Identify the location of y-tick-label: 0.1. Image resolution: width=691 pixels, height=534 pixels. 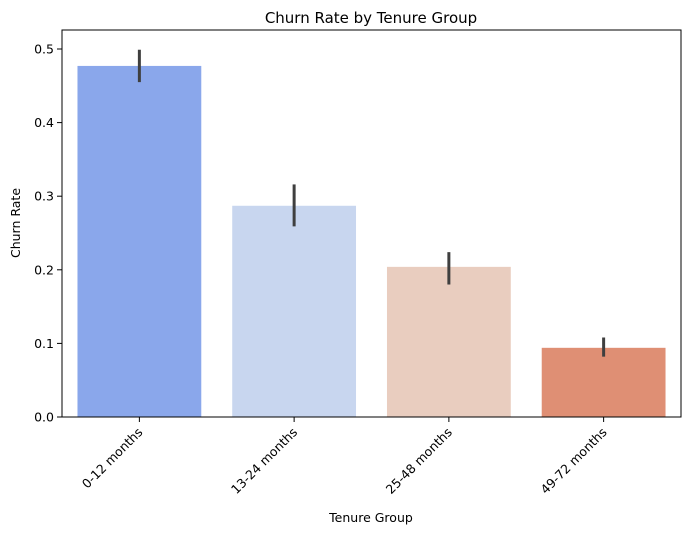
(44, 343).